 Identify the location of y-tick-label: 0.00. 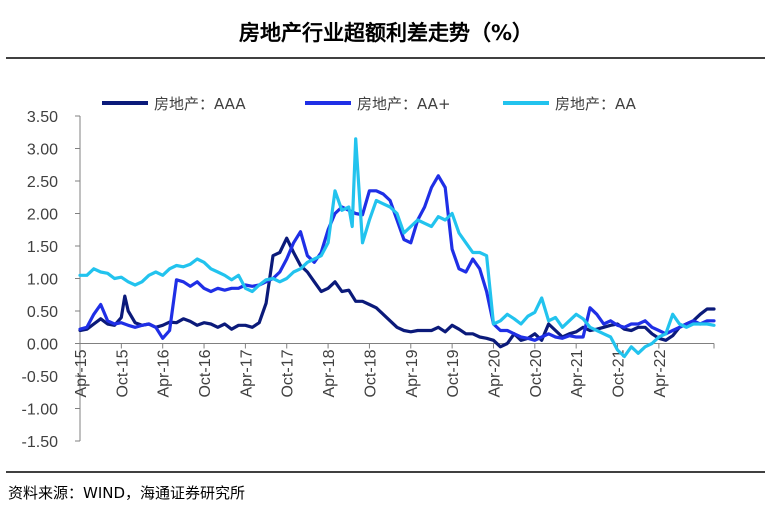
(42, 345).